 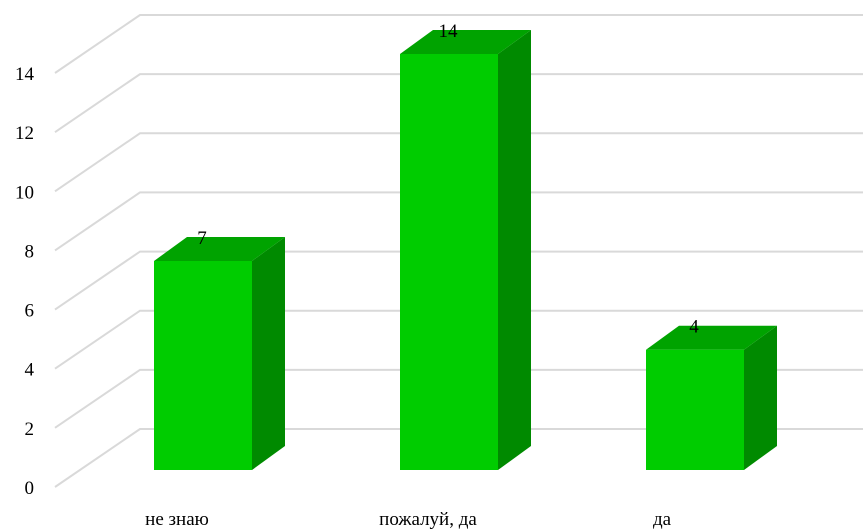 What do you see at coordinates (449, 31) in the screenshot?
I see `data-label: 14` at bounding box center [449, 31].